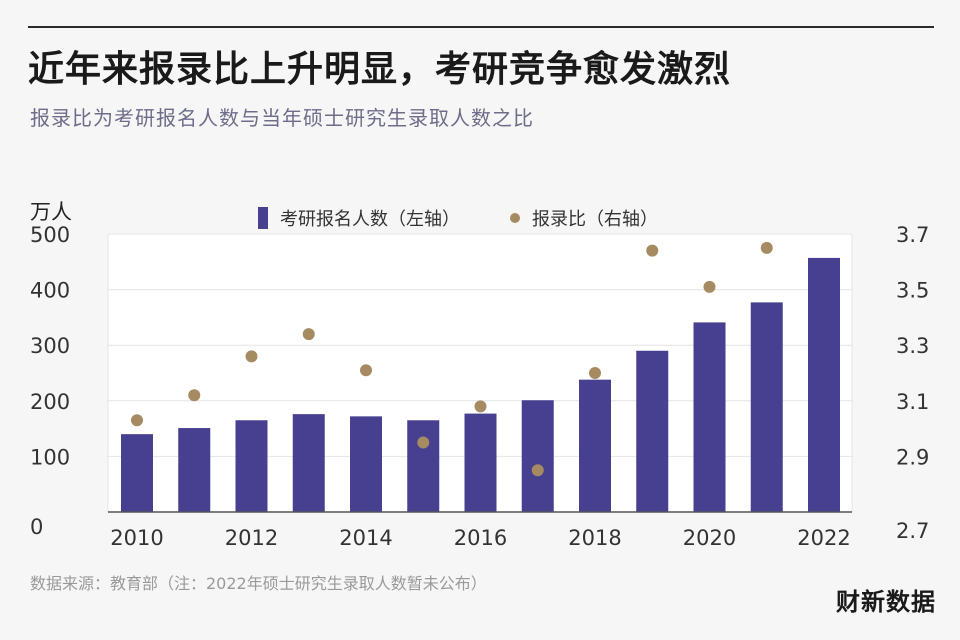  Describe the element at coordinates (50, 402) in the screenshot. I see `left-axis-tick: 200` at that location.